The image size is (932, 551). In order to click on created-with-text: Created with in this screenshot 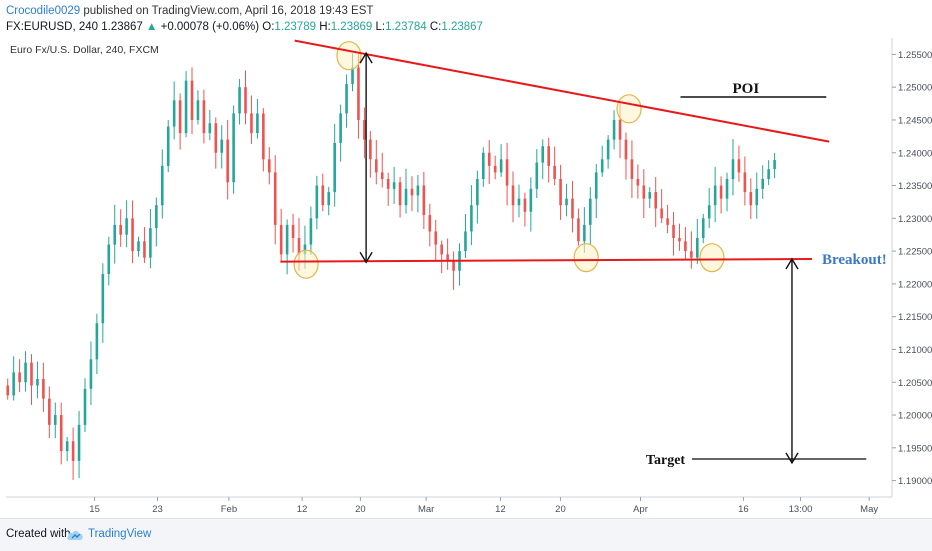, I will do `click(38, 534)`.